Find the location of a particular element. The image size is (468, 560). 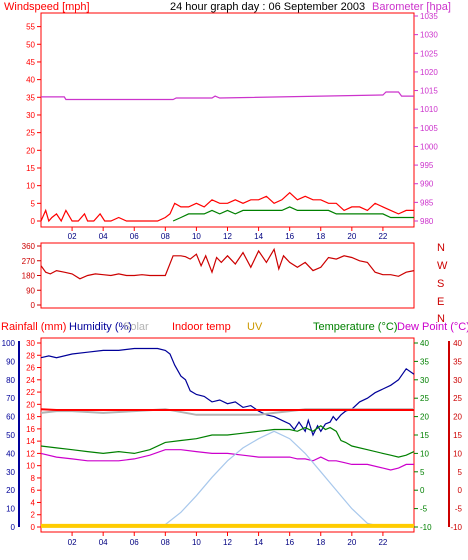

windspeed-tick-label: 25 is located at coordinates (30, 133).